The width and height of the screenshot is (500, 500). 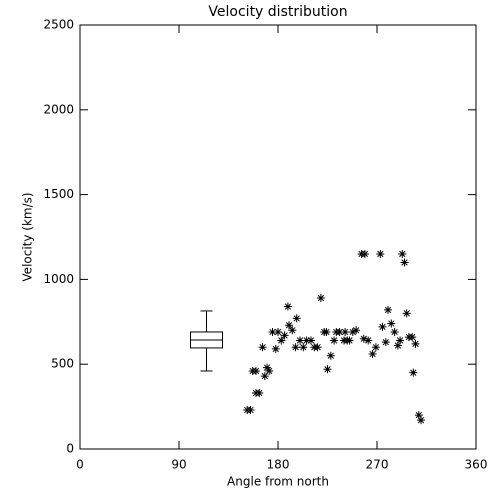 What do you see at coordinates (58, 25) in the screenshot?
I see `y-tick-label: 2500` at bounding box center [58, 25].